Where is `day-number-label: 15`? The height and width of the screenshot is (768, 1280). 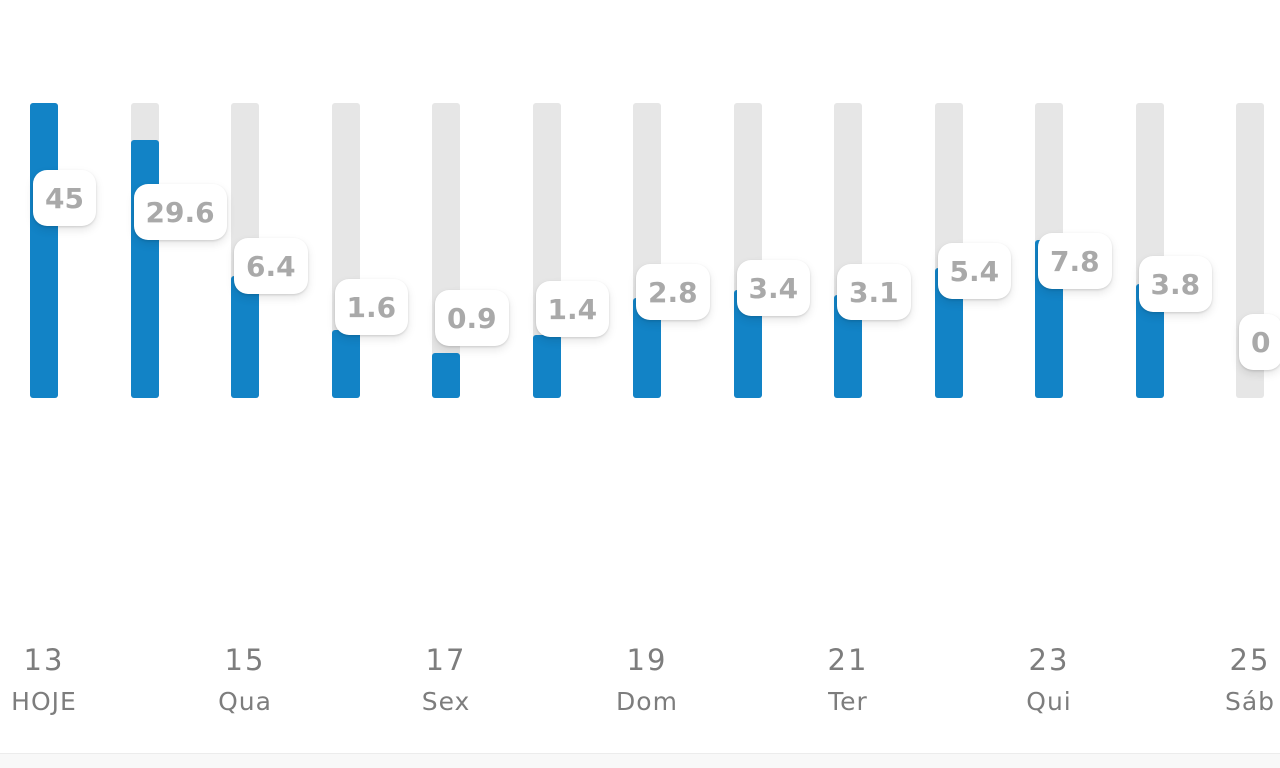 day-number-label: 15 is located at coordinates (245, 660).